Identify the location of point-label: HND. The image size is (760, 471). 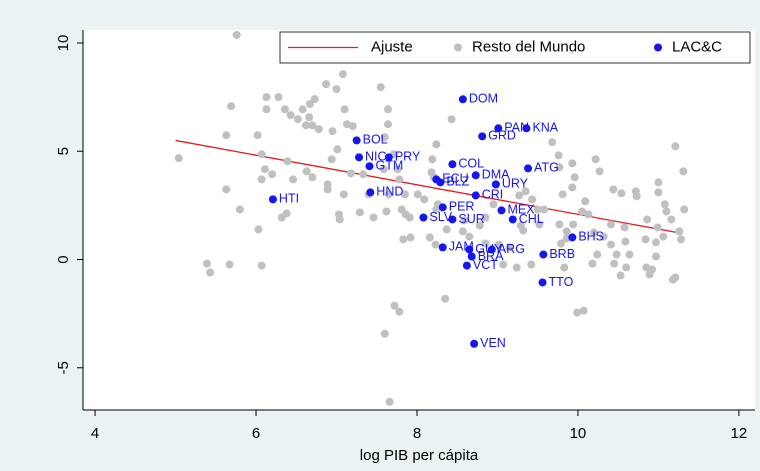
(389, 192).